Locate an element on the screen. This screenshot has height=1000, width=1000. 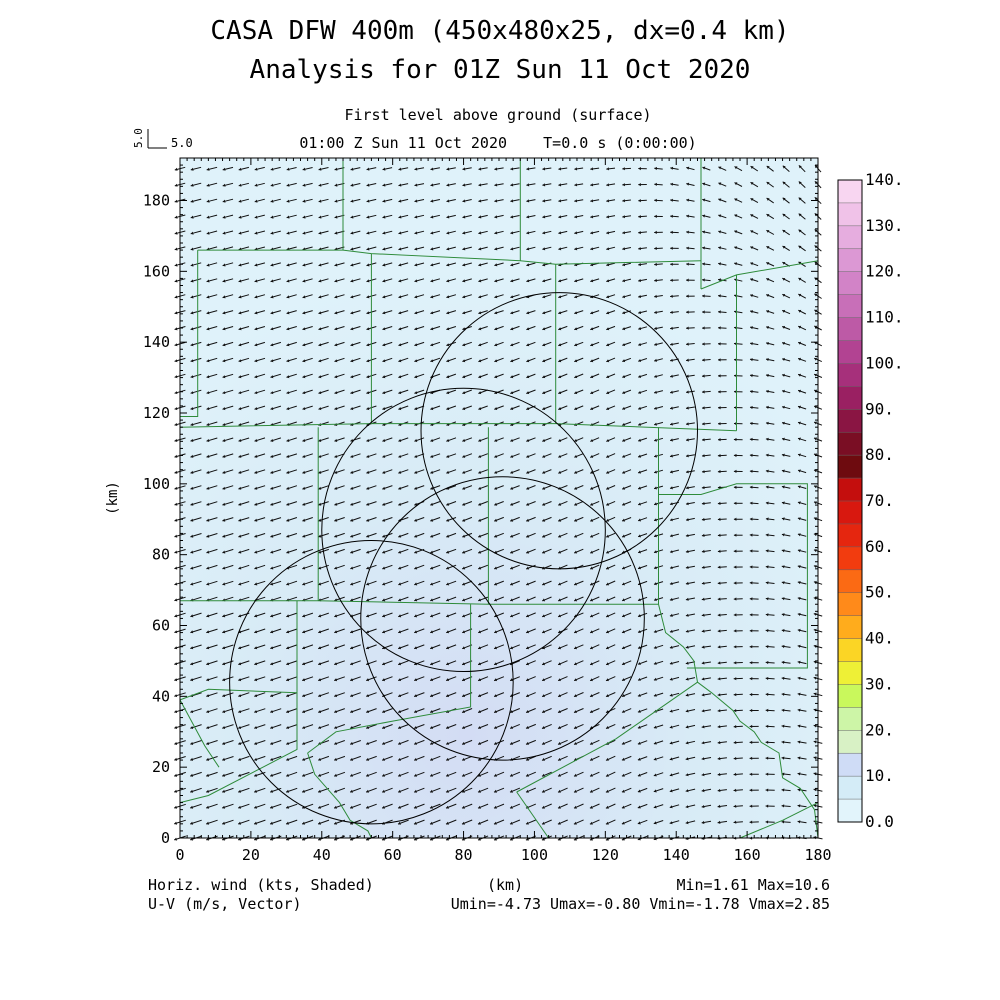
colorbar-label: 90. is located at coordinates (879, 408).